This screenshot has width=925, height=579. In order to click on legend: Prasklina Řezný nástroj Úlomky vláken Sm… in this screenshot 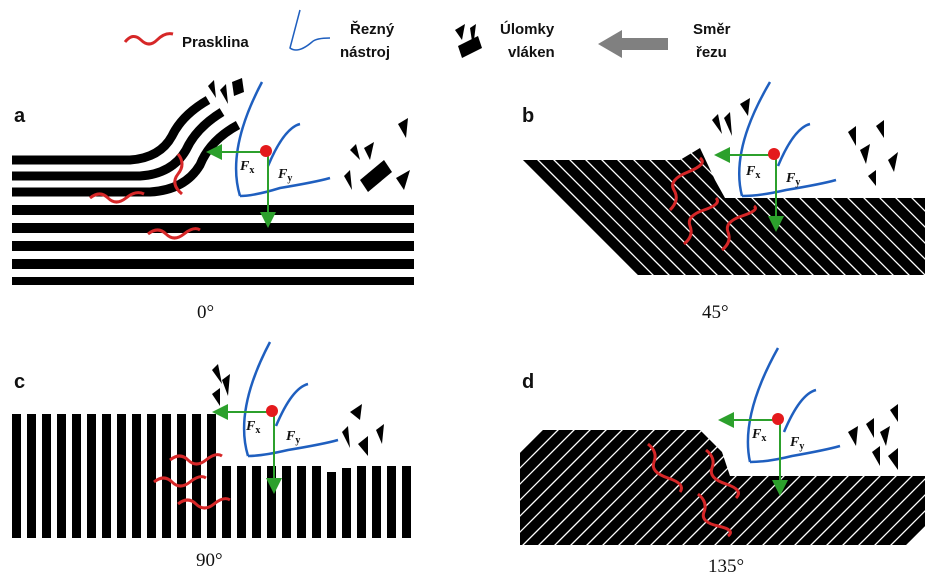, I will do `click(427, 35)`.